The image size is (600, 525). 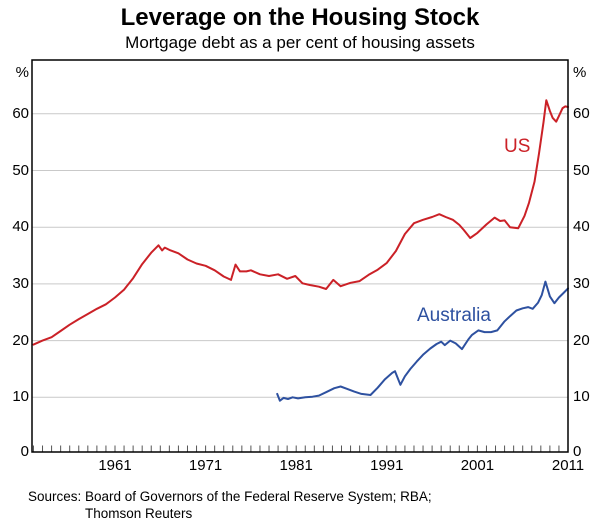 What do you see at coordinates (581, 170) in the screenshot?
I see `y-axis-label-right: 50` at bounding box center [581, 170].